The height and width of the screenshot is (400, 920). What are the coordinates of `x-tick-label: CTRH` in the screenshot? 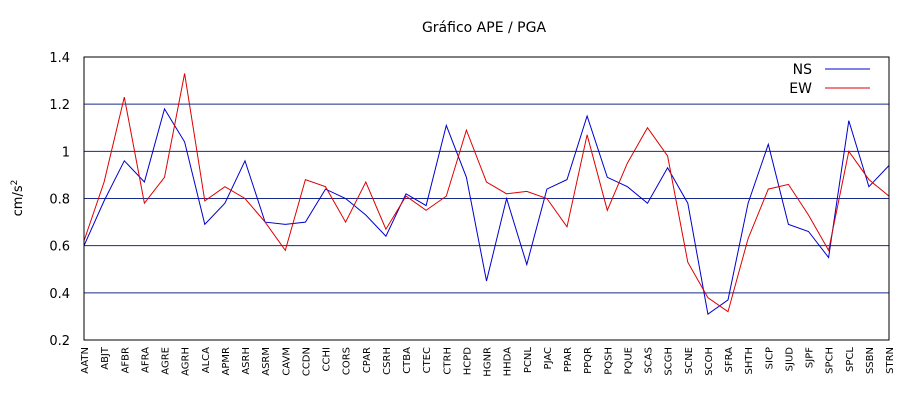 It's located at (447, 361).